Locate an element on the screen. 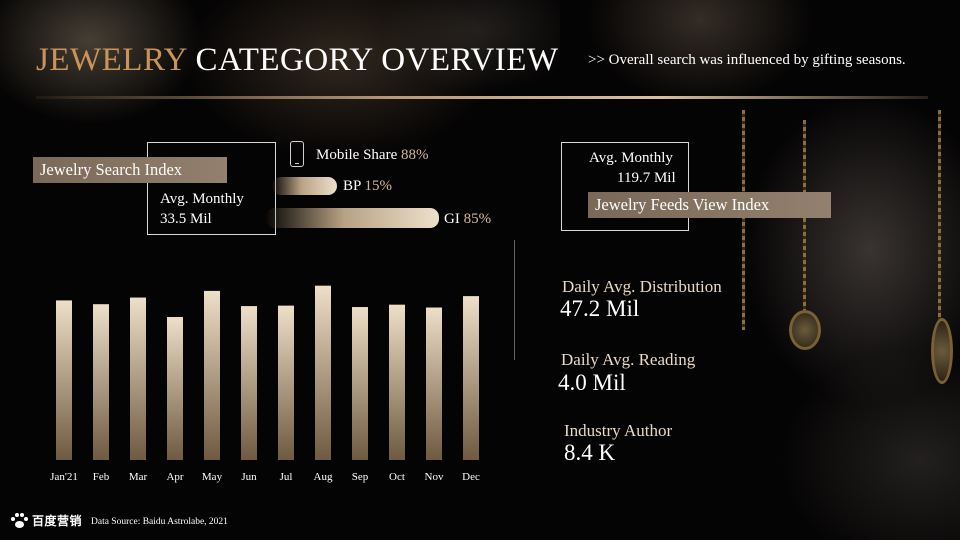 Image resolution: width=960 pixels, height=540 pixels. x-tick-label: Dec is located at coordinates (471, 477).